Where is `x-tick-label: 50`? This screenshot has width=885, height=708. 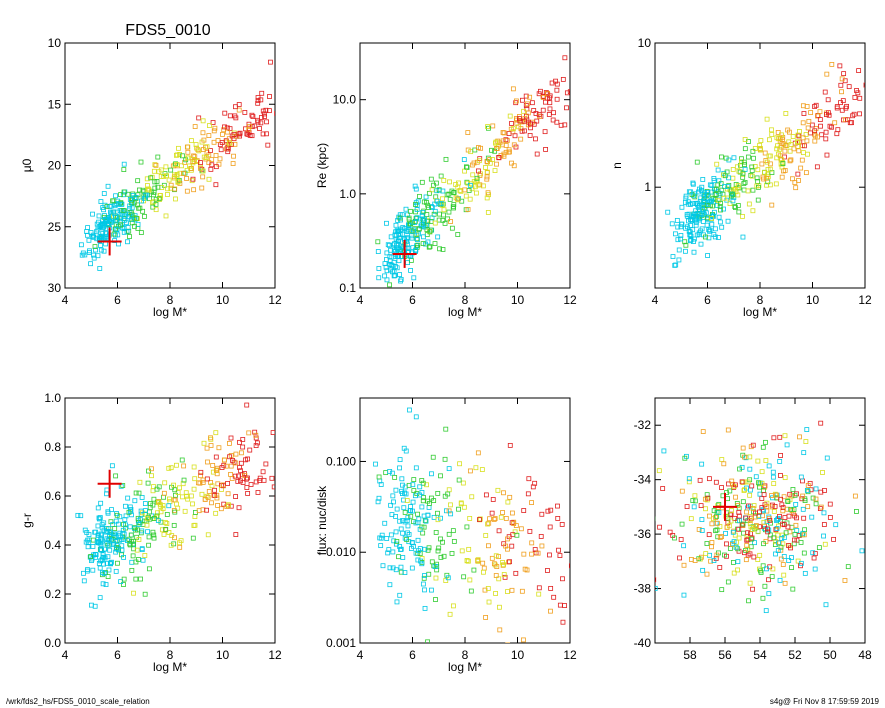
x-tick-label: 50 is located at coordinates (830, 655).